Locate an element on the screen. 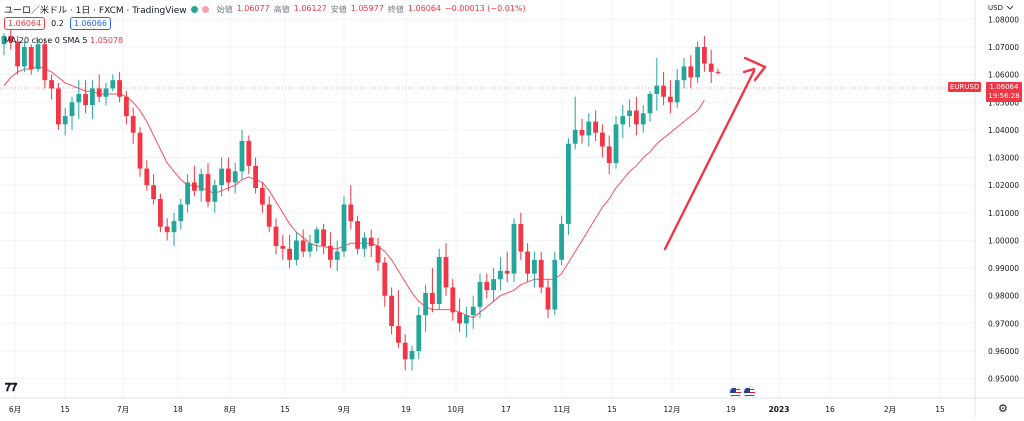 The height and width of the screenshot is (421, 1024). sell-price-box: 1.06064 is located at coordinates (25, 23).